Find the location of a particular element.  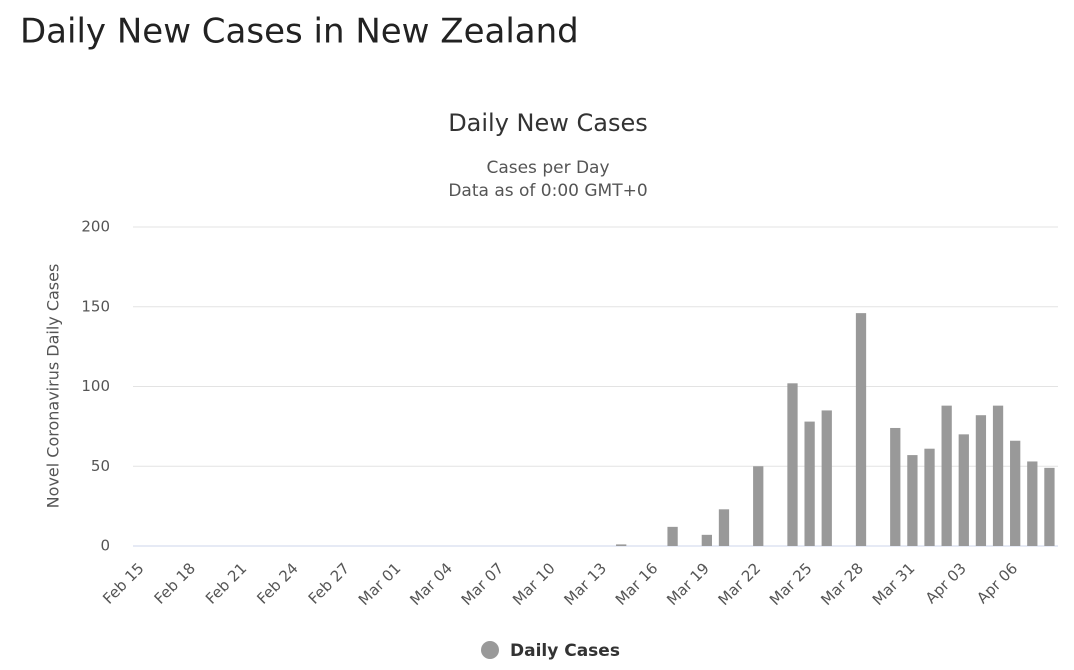

y-tick-label: 50 is located at coordinates (100, 466).